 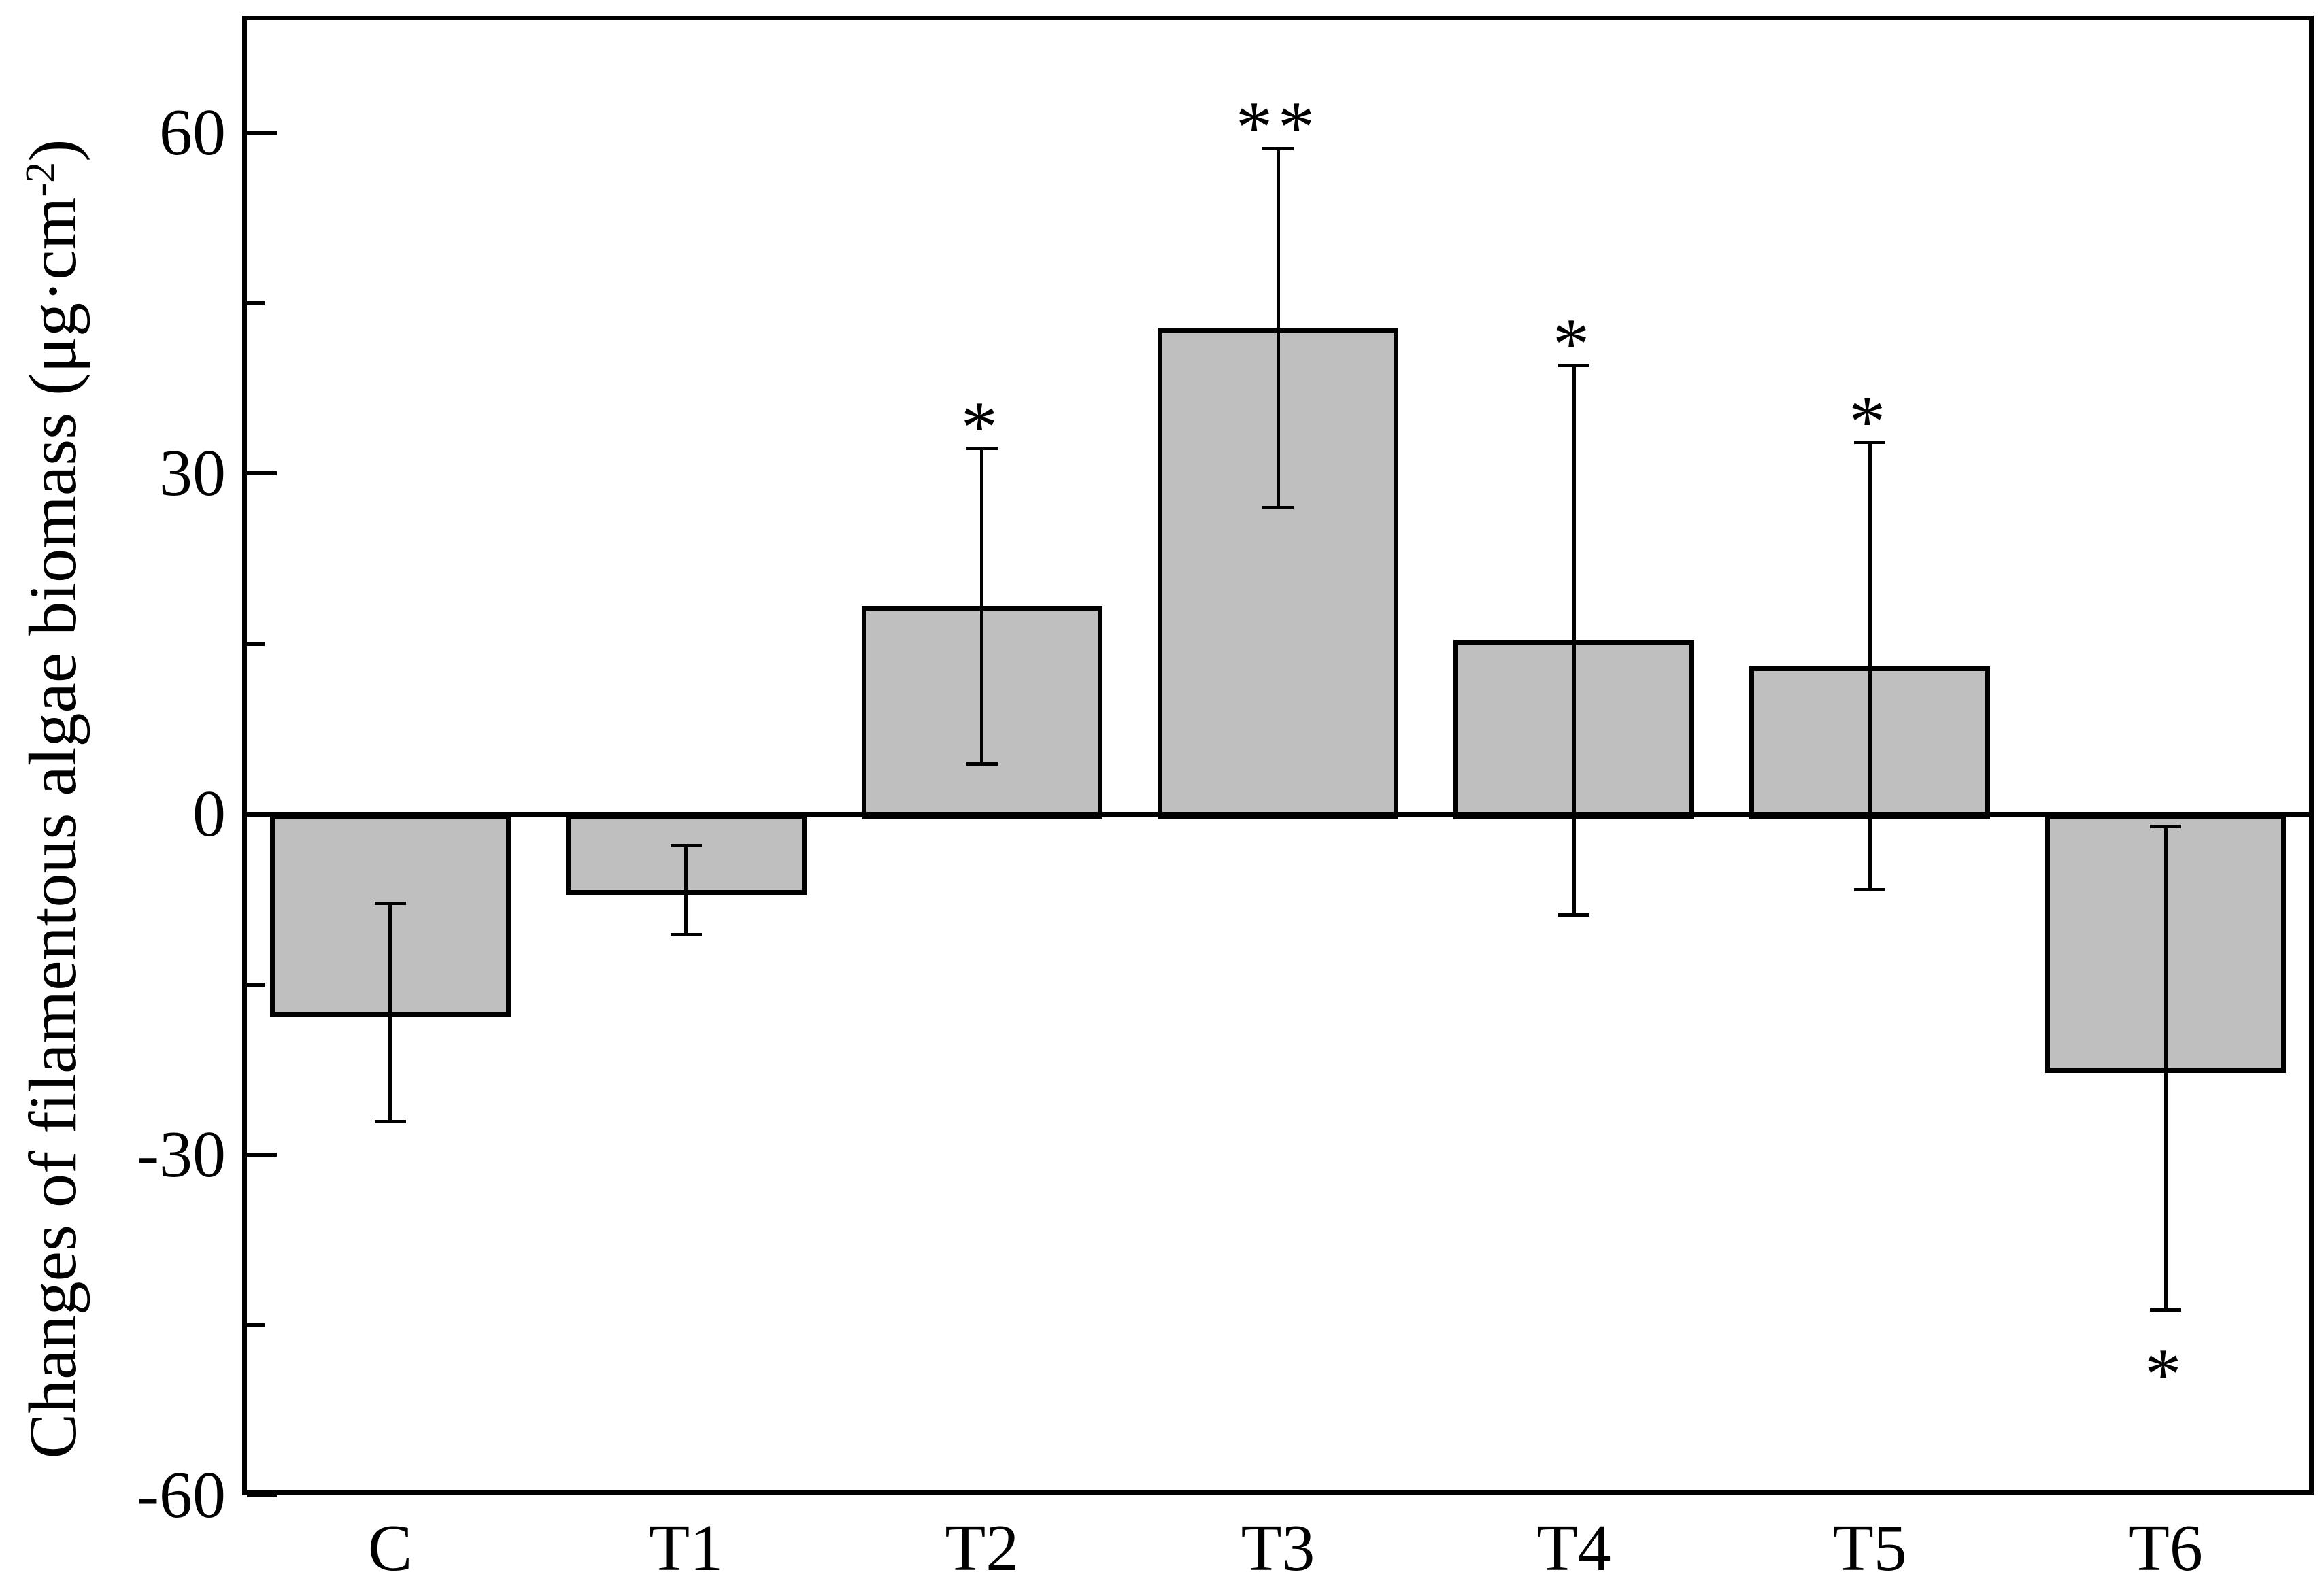 What do you see at coordinates (1278, 328) in the screenshot?
I see `error-bar-T3` at bounding box center [1278, 328].